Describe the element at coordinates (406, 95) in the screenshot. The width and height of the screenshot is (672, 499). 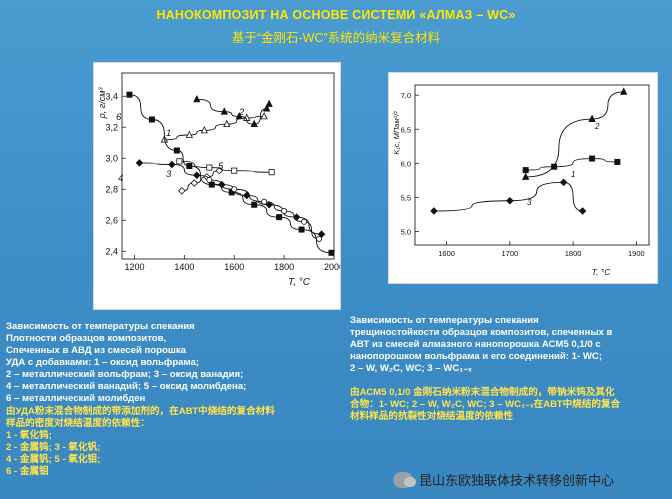
I see `y-tick-label: 7,0` at that location.